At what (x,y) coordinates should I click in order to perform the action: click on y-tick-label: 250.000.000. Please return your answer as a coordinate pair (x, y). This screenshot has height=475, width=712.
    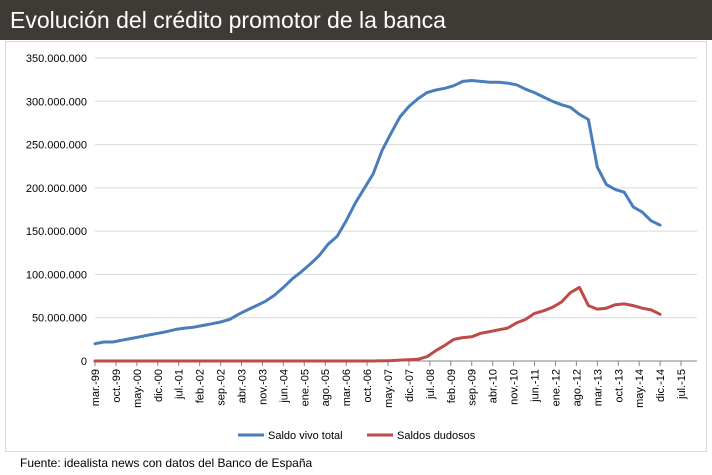
    Looking at the image, I should click on (56, 146).